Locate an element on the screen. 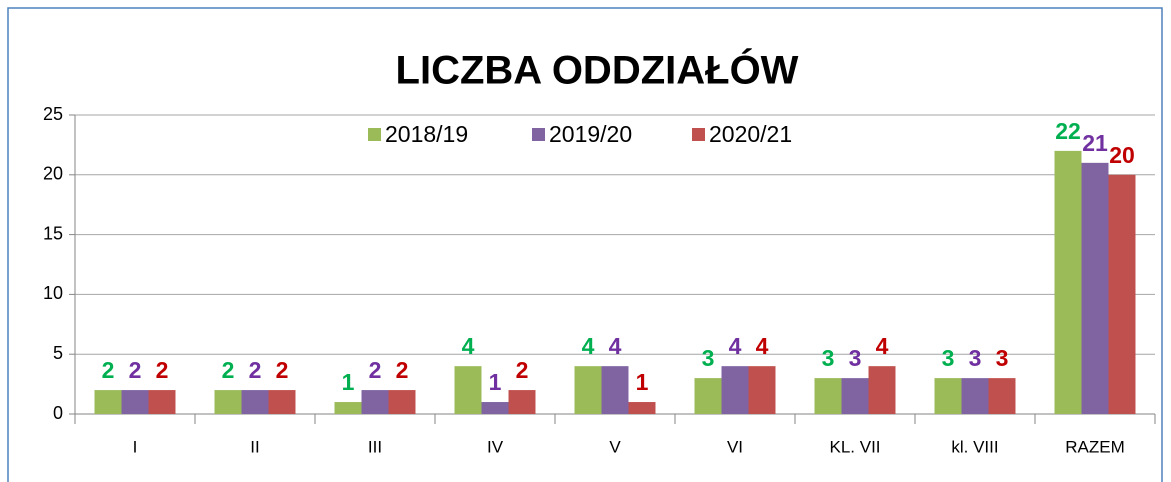 The image size is (1171, 482). y-tick-label: 10 is located at coordinates (53, 293).